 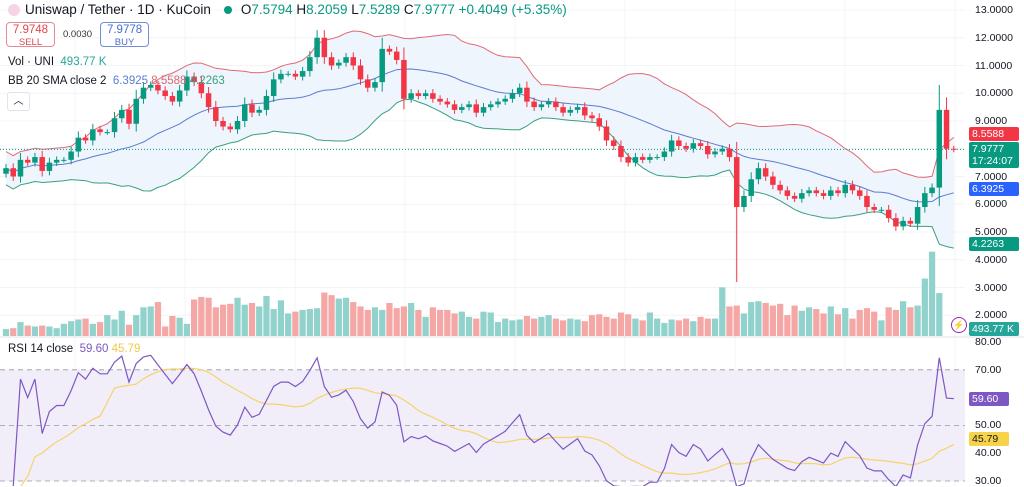 I want to click on rsi-axis-label: 50.00, so click(x=988, y=425).